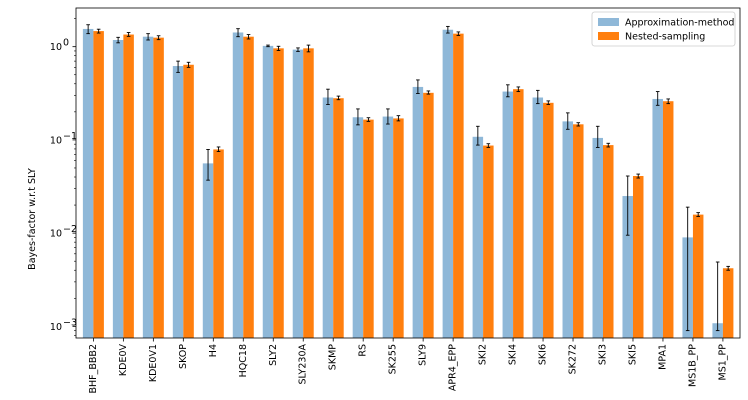 Image resolution: width=748 pixels, height=400 pixels. Describe the element at coordinates (692, 365) in the screenshot. I see `x-tick-label: MS1B_PP` at that location.